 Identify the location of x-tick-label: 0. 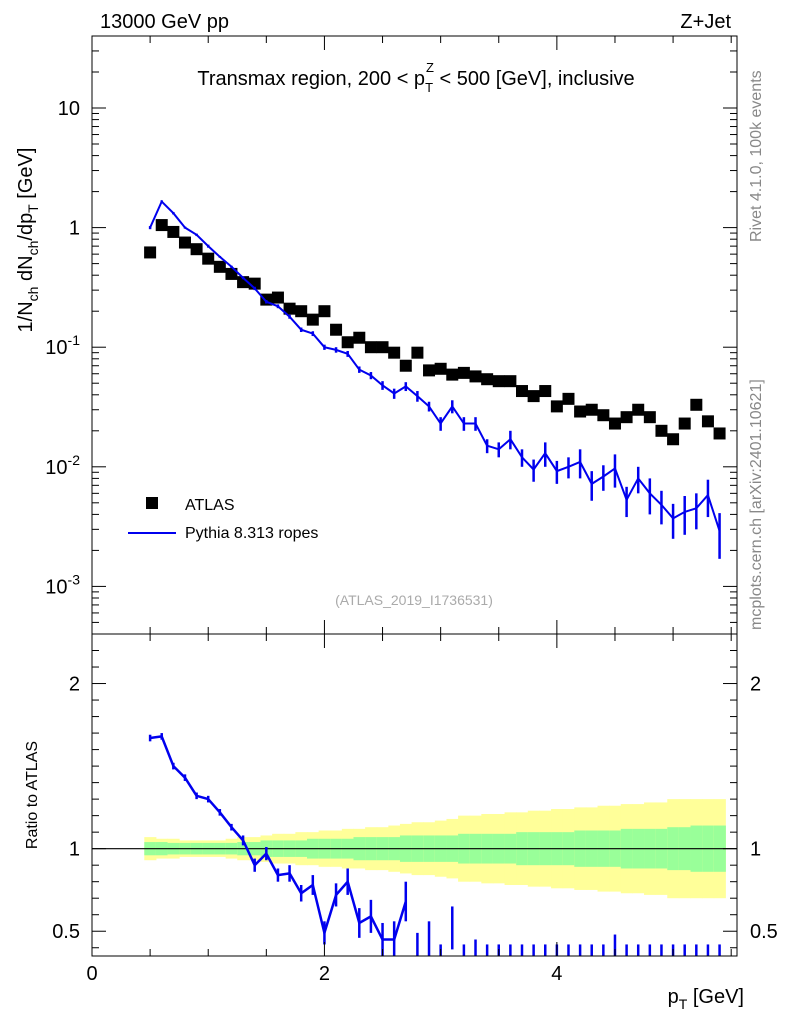
(91, 974).